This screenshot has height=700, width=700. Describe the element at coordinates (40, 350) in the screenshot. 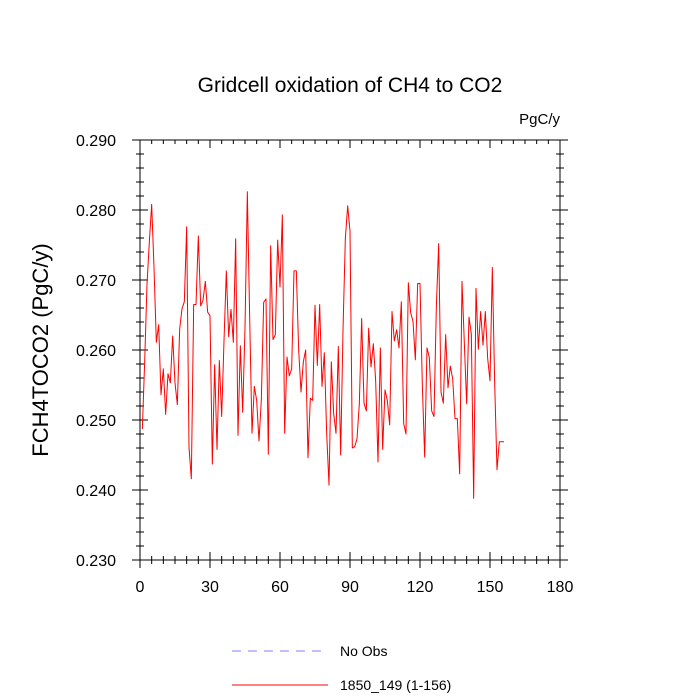

I see `y-axis-label: FCH4TOCO2 (PgC/y)` at that location.